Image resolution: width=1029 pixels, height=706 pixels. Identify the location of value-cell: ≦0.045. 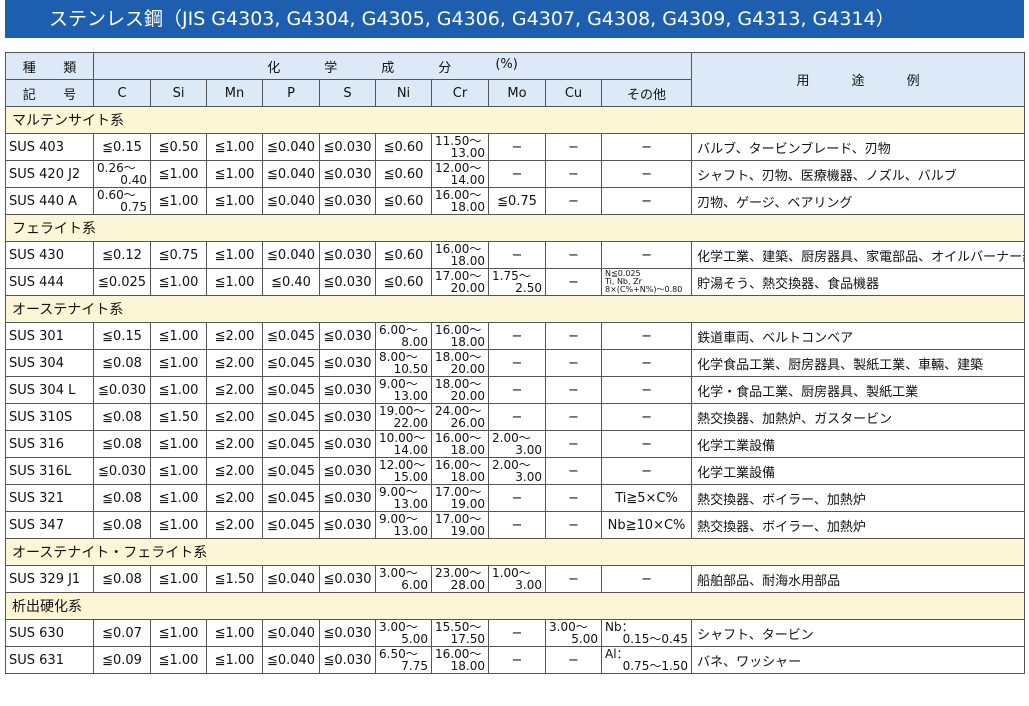
(291, 498).